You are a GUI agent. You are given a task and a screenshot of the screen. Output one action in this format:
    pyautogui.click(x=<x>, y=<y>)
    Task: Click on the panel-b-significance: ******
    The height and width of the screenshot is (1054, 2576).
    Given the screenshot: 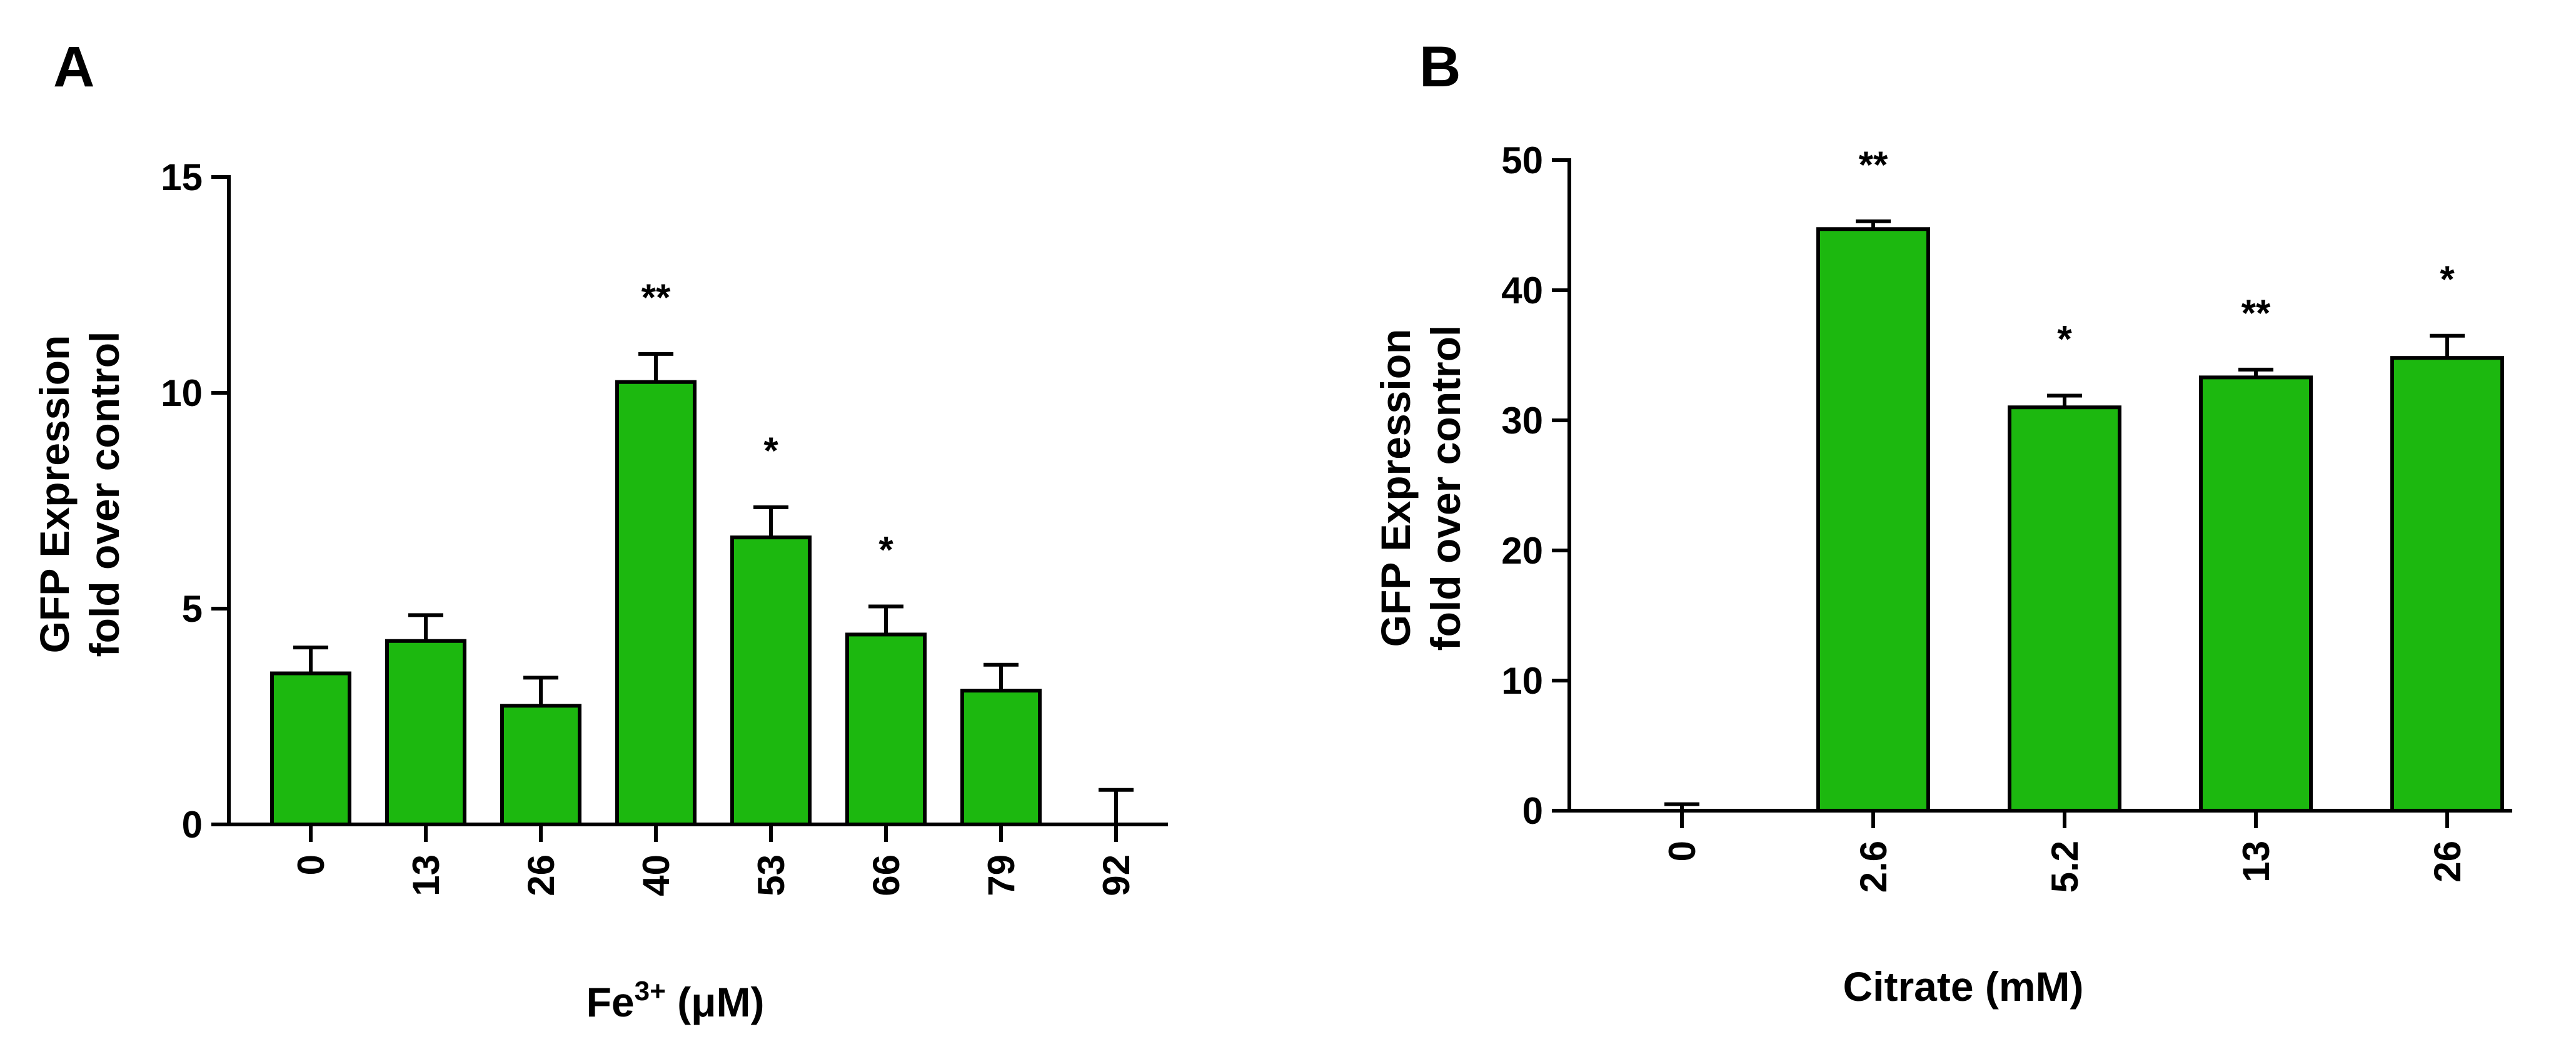 What is the action you would take?
    pyautogui.click(x=2157, y=252)
    